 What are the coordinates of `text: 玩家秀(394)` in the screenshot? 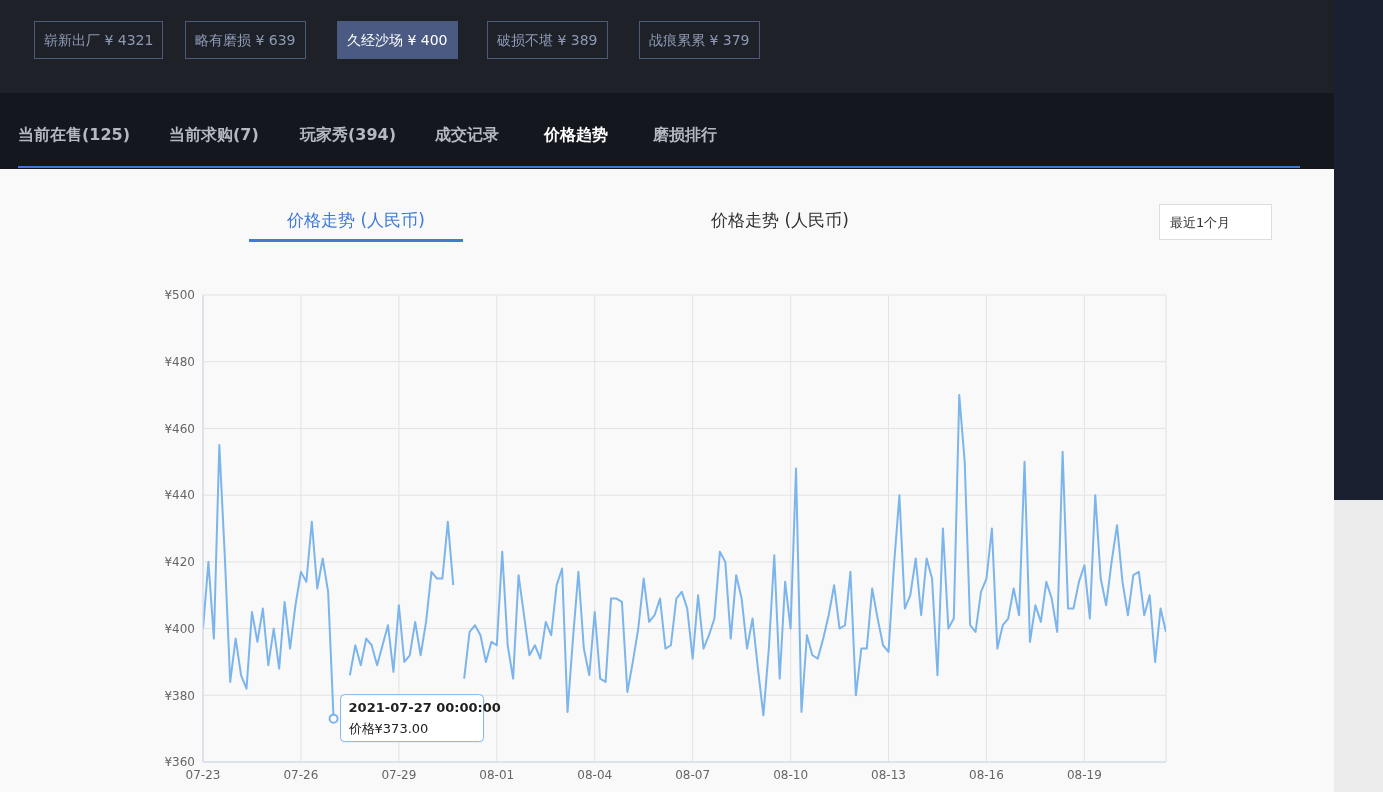 It's located at (348, 135).